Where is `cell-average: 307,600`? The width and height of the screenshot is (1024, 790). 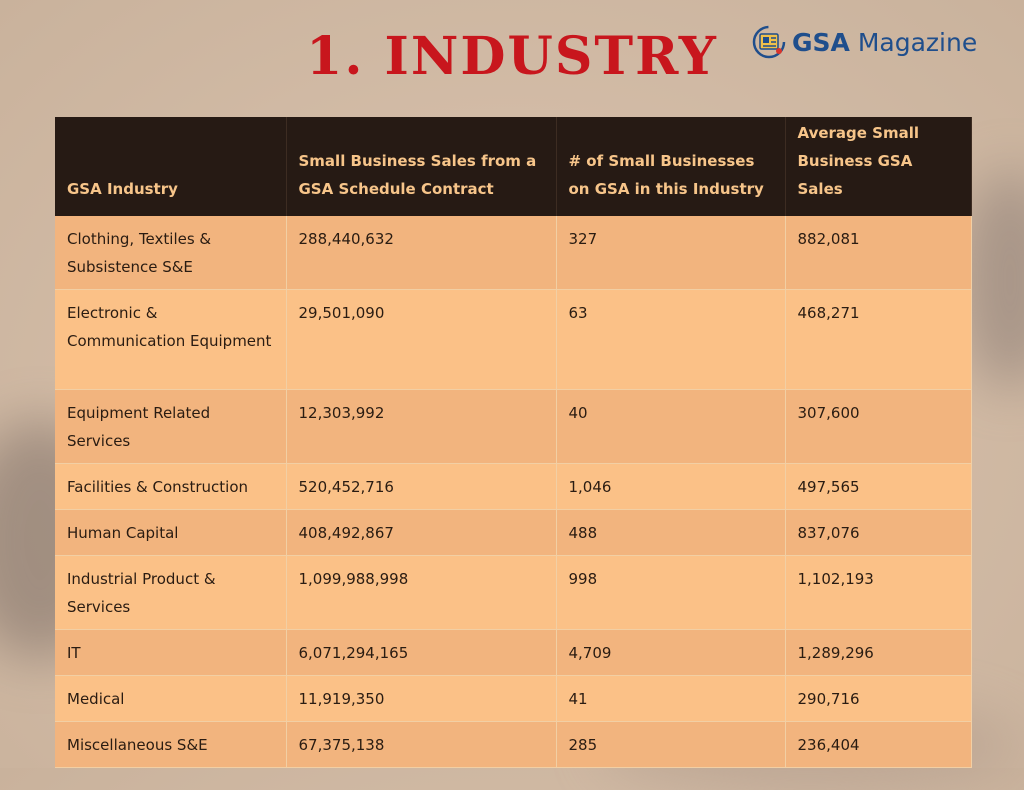 cell-average: 307,600 is located at coordinates (878, 426).